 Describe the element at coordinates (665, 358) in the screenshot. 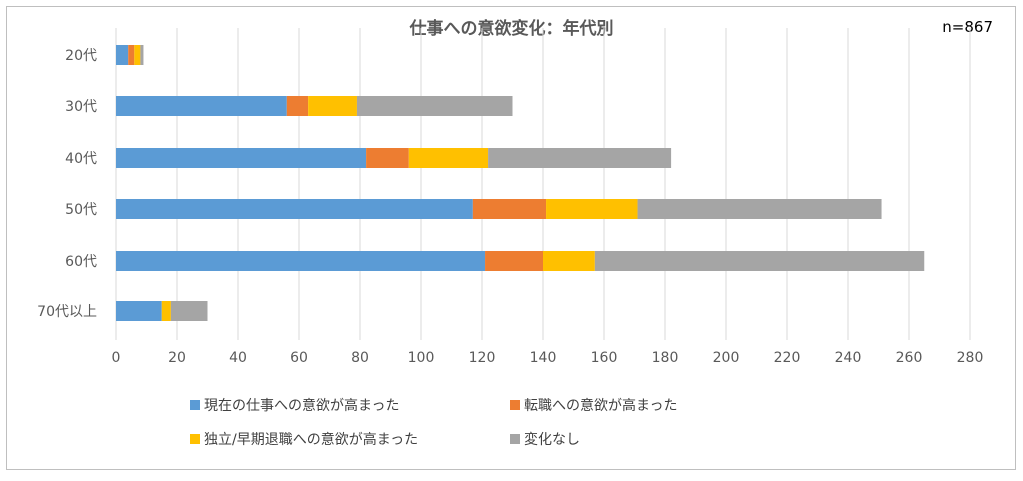

I see `x-tick-label: 180` at that location.